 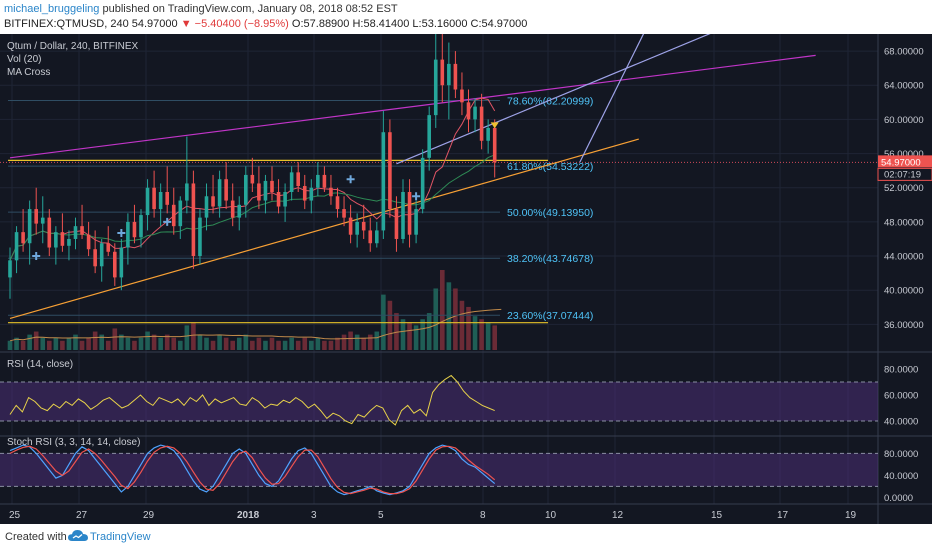 I want to click on time-tick-label: 29, so click(x=149, y=515).